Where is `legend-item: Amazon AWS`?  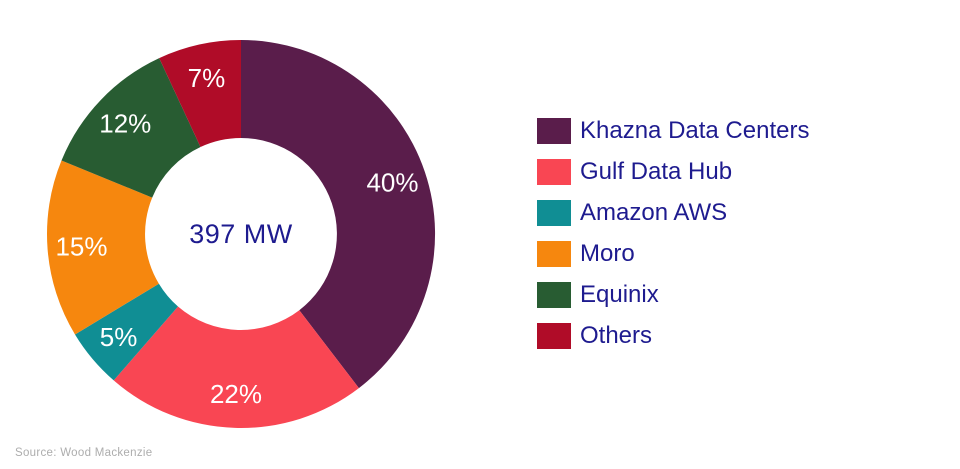 legend-item: Amazon AWS is located at coordinates (673, 212).